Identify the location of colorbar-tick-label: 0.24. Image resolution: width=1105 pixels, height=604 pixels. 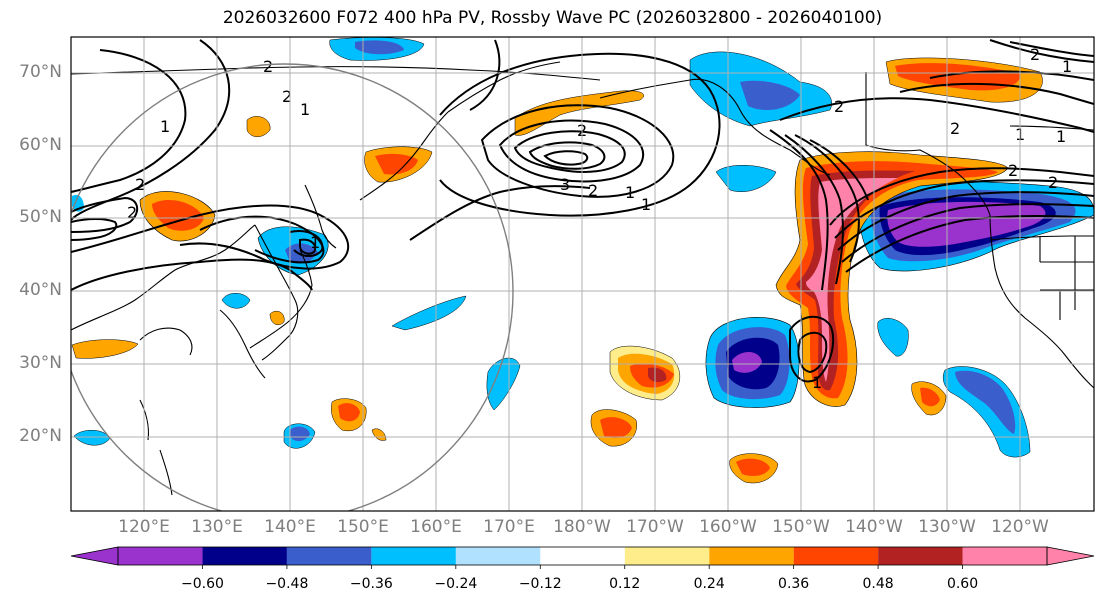
(709, 584).